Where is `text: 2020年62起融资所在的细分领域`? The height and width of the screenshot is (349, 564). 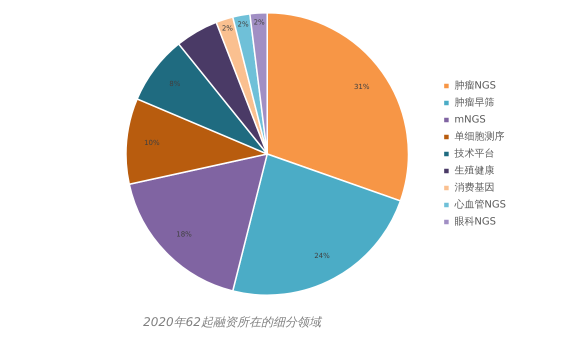 text: 2020年62起融资所在的细分领域 is located at coordinates (233, 322).